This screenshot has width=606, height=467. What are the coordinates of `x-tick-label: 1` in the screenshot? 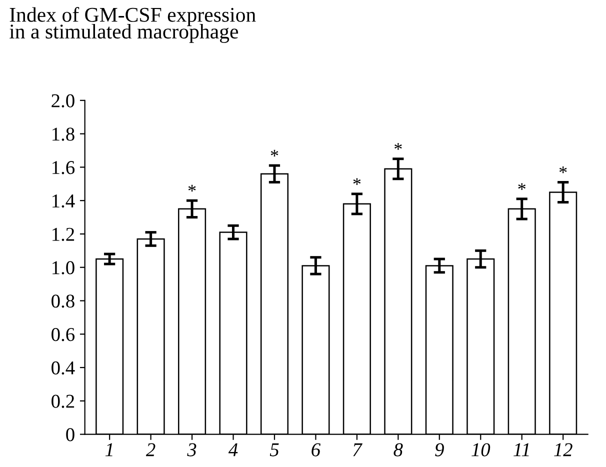 It's located at (108, 449).